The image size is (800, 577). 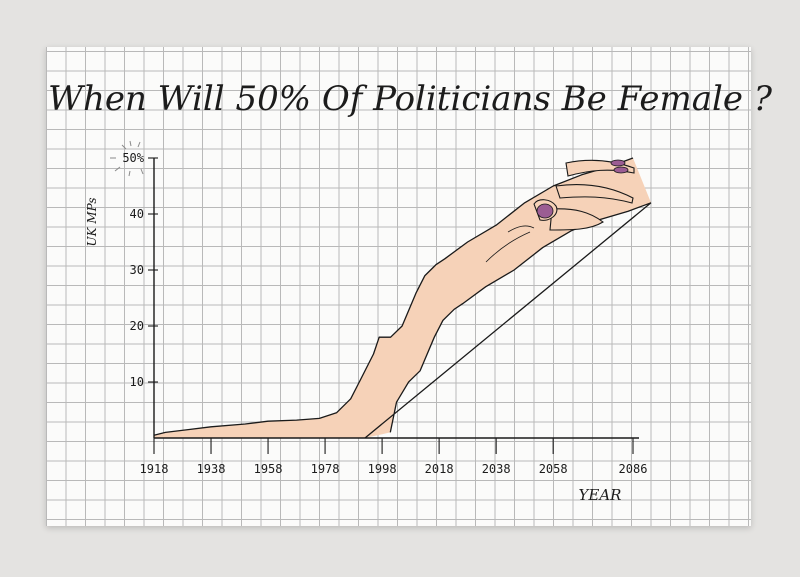 What do you see at coordinates (633, 469) in the screenshot?
I see `x-tick-label: 2086` at bounding box center [633, 469].